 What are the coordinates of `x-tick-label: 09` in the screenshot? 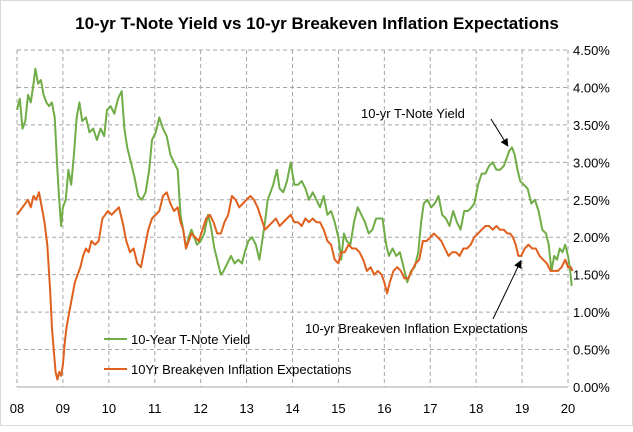 It's located at (63, 408).